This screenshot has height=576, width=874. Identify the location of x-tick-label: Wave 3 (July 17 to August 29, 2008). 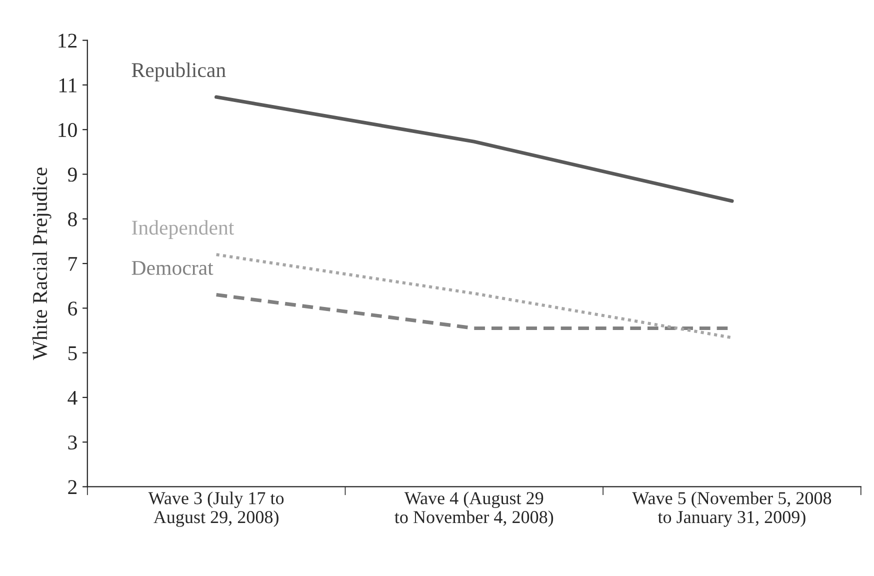
(216, 509).